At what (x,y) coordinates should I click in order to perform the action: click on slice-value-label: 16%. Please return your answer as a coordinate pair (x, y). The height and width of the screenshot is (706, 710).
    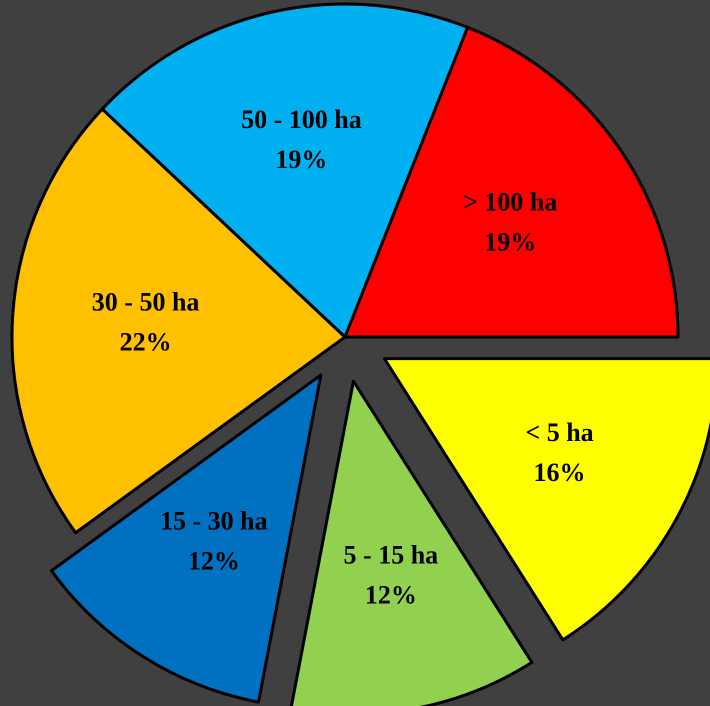
    Looking at the image, I should click on (560, 472).